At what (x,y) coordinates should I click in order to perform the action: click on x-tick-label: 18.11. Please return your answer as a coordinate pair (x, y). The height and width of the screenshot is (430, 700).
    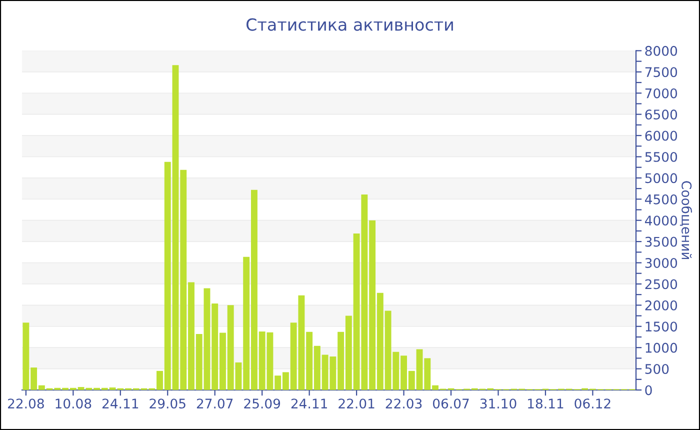
    Looking at the image, I should click on (546, 403).